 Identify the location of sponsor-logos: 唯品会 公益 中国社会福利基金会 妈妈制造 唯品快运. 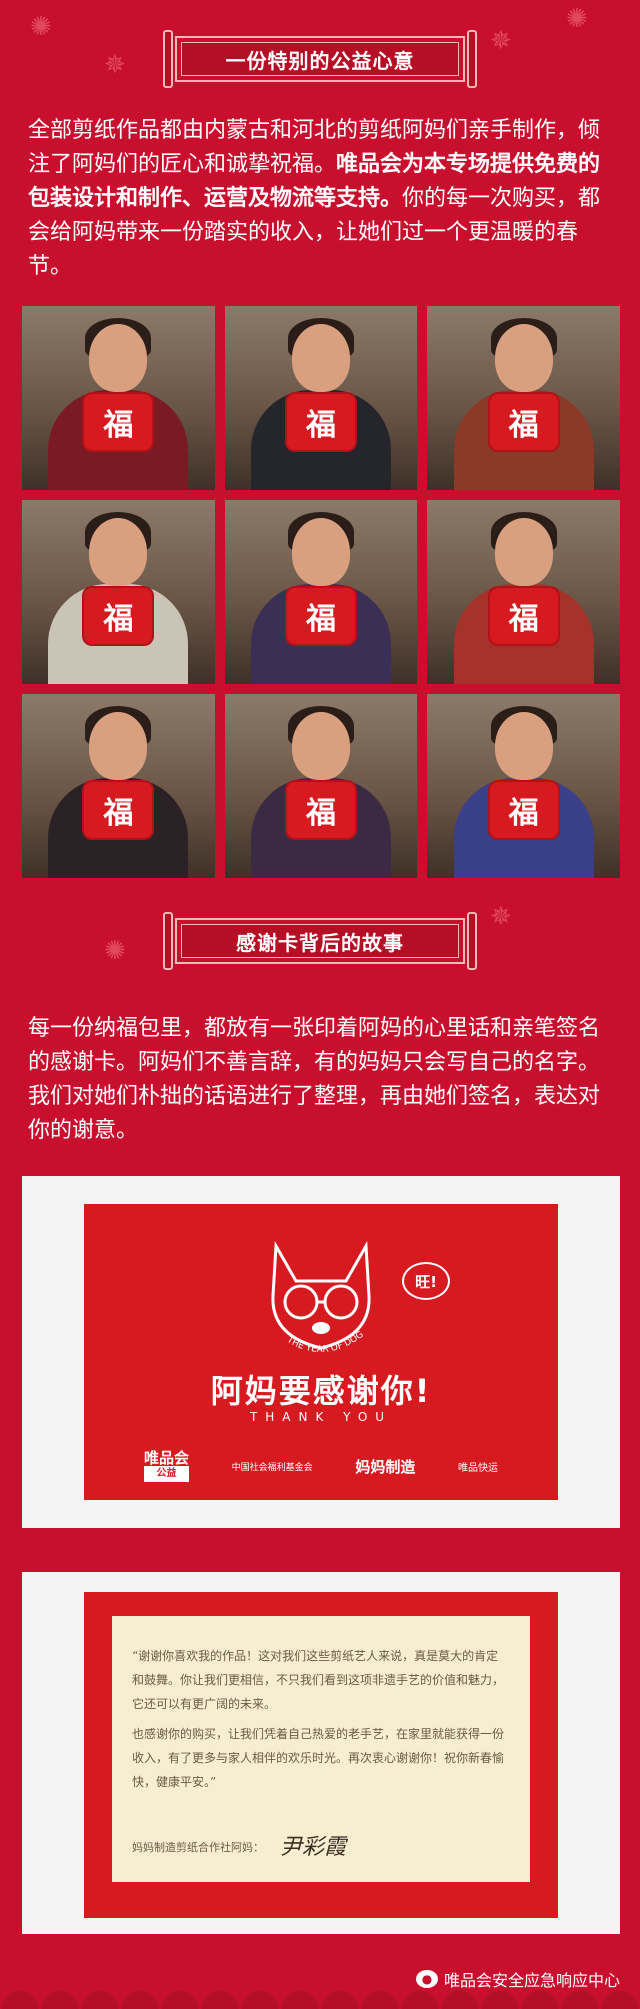
(321, 1466).